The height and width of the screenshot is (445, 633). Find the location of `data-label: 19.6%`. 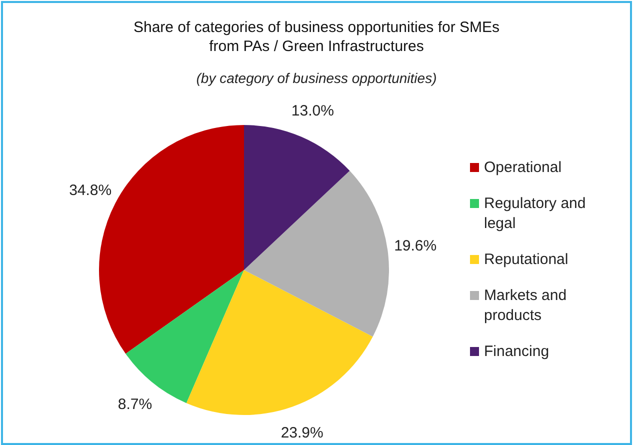

data-label: 19.6% is located at coordinates (415, 246).